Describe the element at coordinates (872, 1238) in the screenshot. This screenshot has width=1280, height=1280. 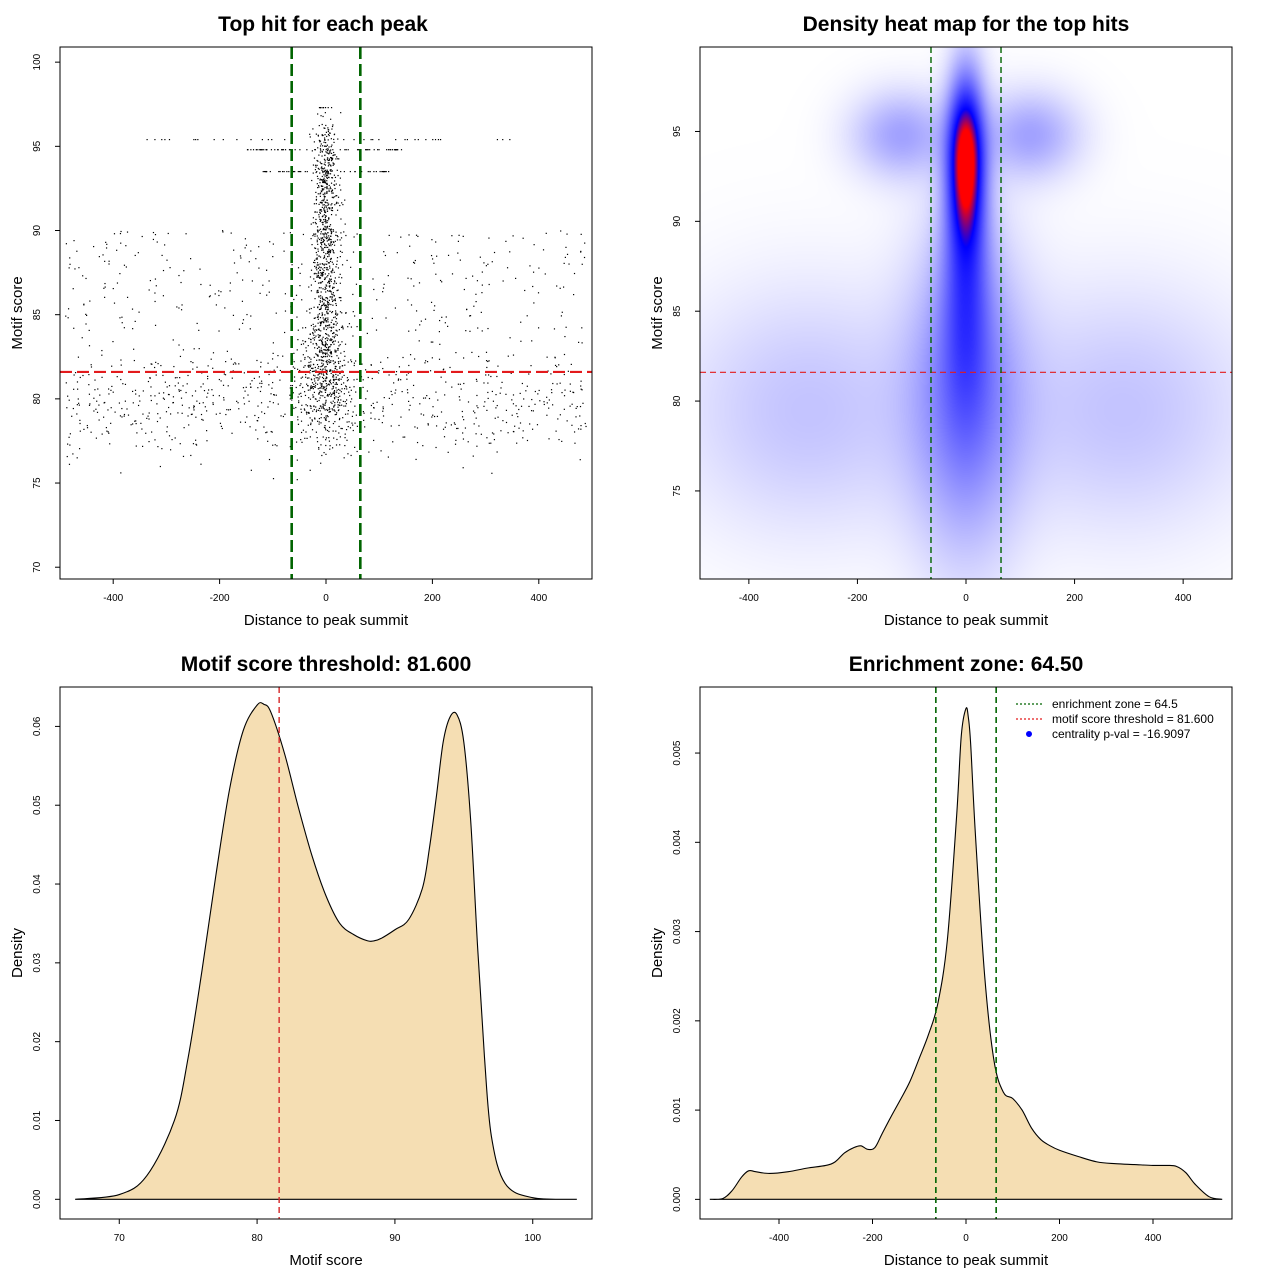
I see `p4-x-tick-label: -200` at that location.